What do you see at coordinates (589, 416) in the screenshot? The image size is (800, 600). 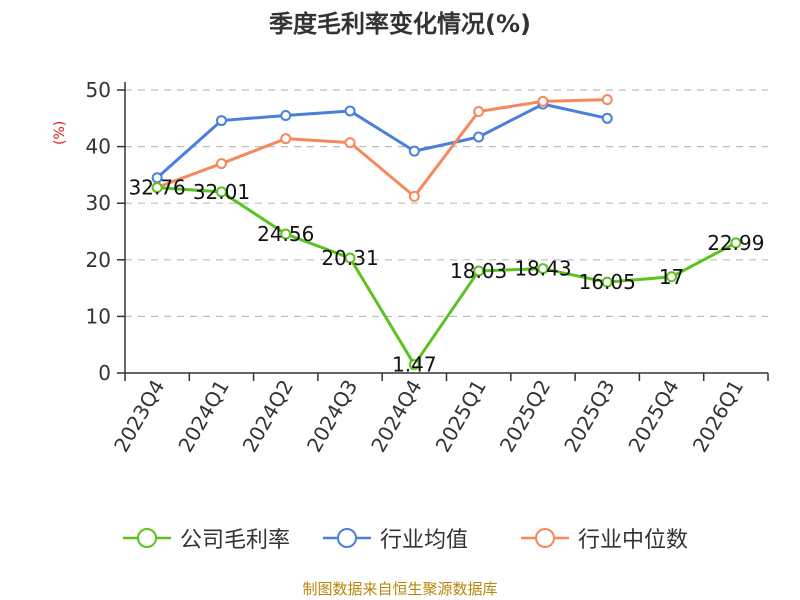 I see `x-tick-label: 2025Q3` at bounding box center [589, 416].